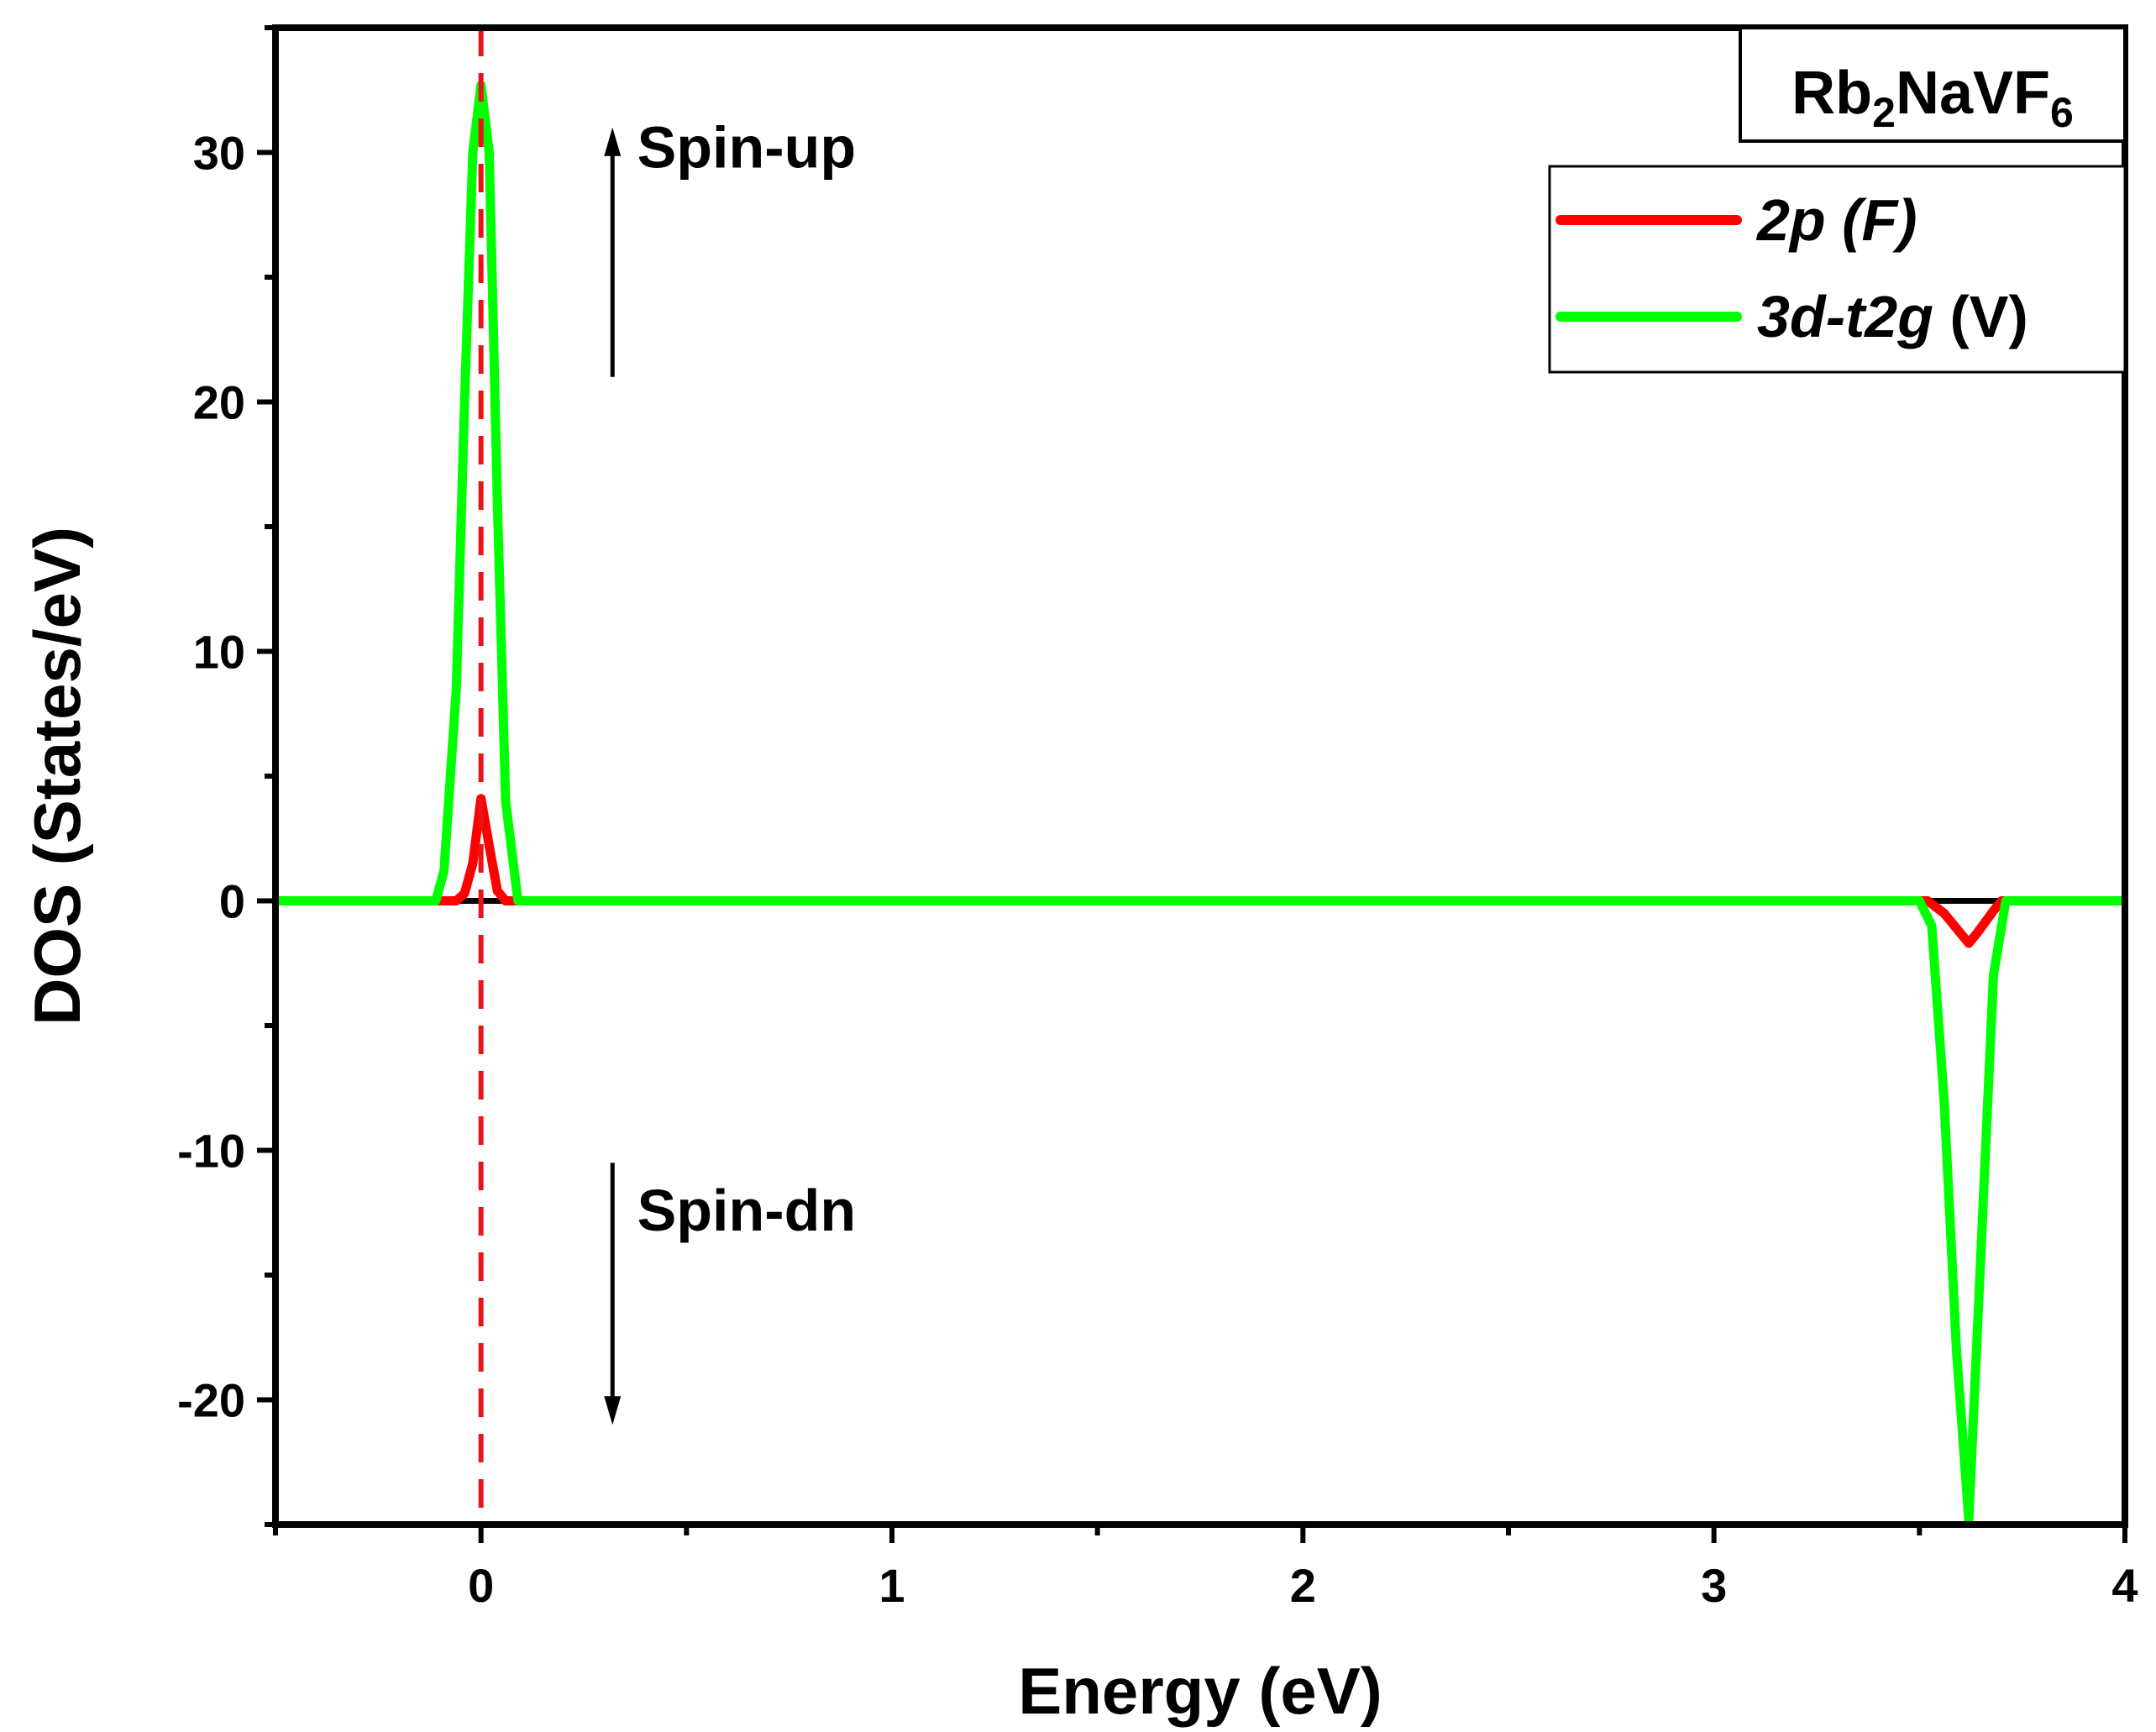 The height and width of the screenshot is (1732, 2156). I want to click on legend-label-rest: (V), so click(1980, 316).